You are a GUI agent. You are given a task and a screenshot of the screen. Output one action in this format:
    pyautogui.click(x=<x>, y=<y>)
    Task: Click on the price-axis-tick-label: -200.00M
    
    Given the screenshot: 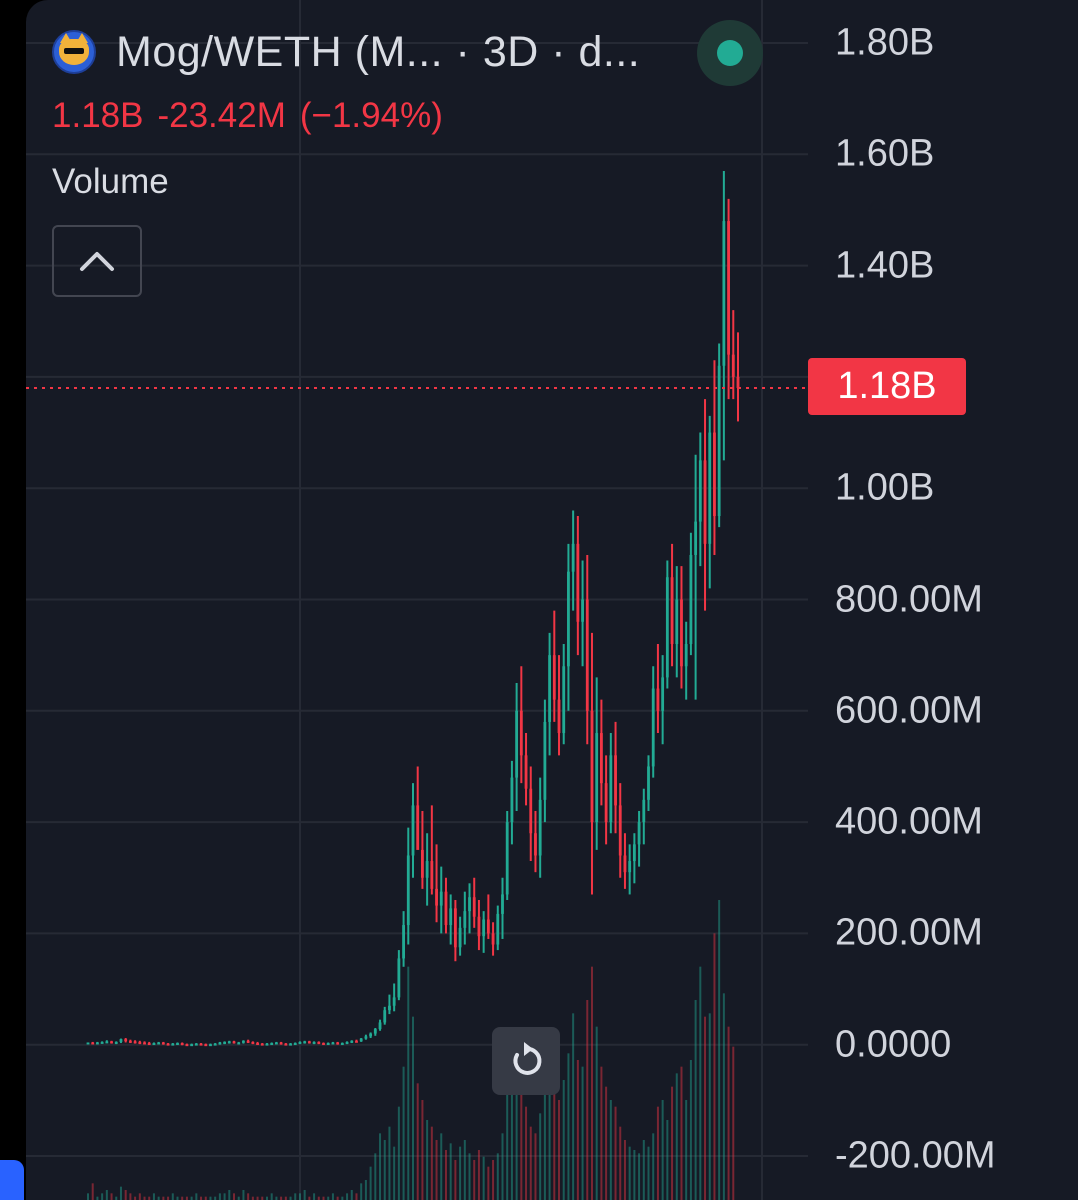 What is the action you would take?
    pyautogui.click(x=915, y=1155)
    